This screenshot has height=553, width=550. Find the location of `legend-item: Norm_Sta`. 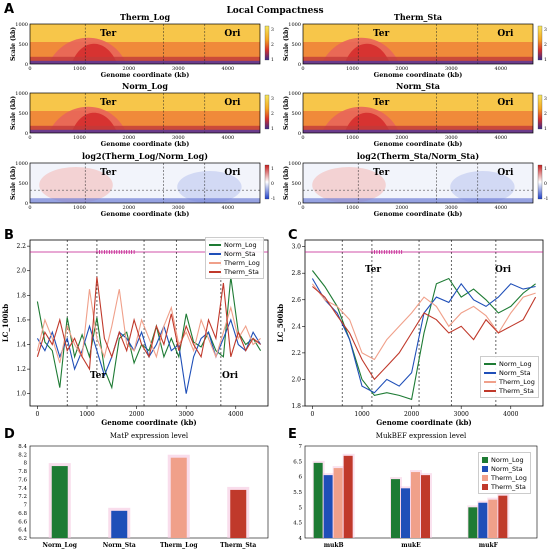

legend-item: Norm_Sta is located at coordinates (504, 468).